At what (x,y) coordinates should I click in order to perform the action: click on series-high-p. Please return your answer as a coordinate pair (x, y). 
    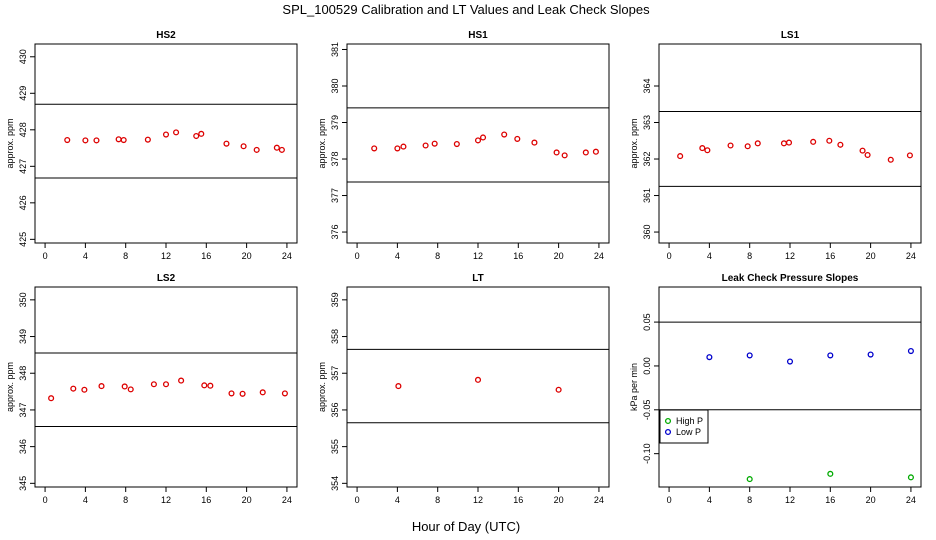
    Looking at the image, I should click on (830, 476).